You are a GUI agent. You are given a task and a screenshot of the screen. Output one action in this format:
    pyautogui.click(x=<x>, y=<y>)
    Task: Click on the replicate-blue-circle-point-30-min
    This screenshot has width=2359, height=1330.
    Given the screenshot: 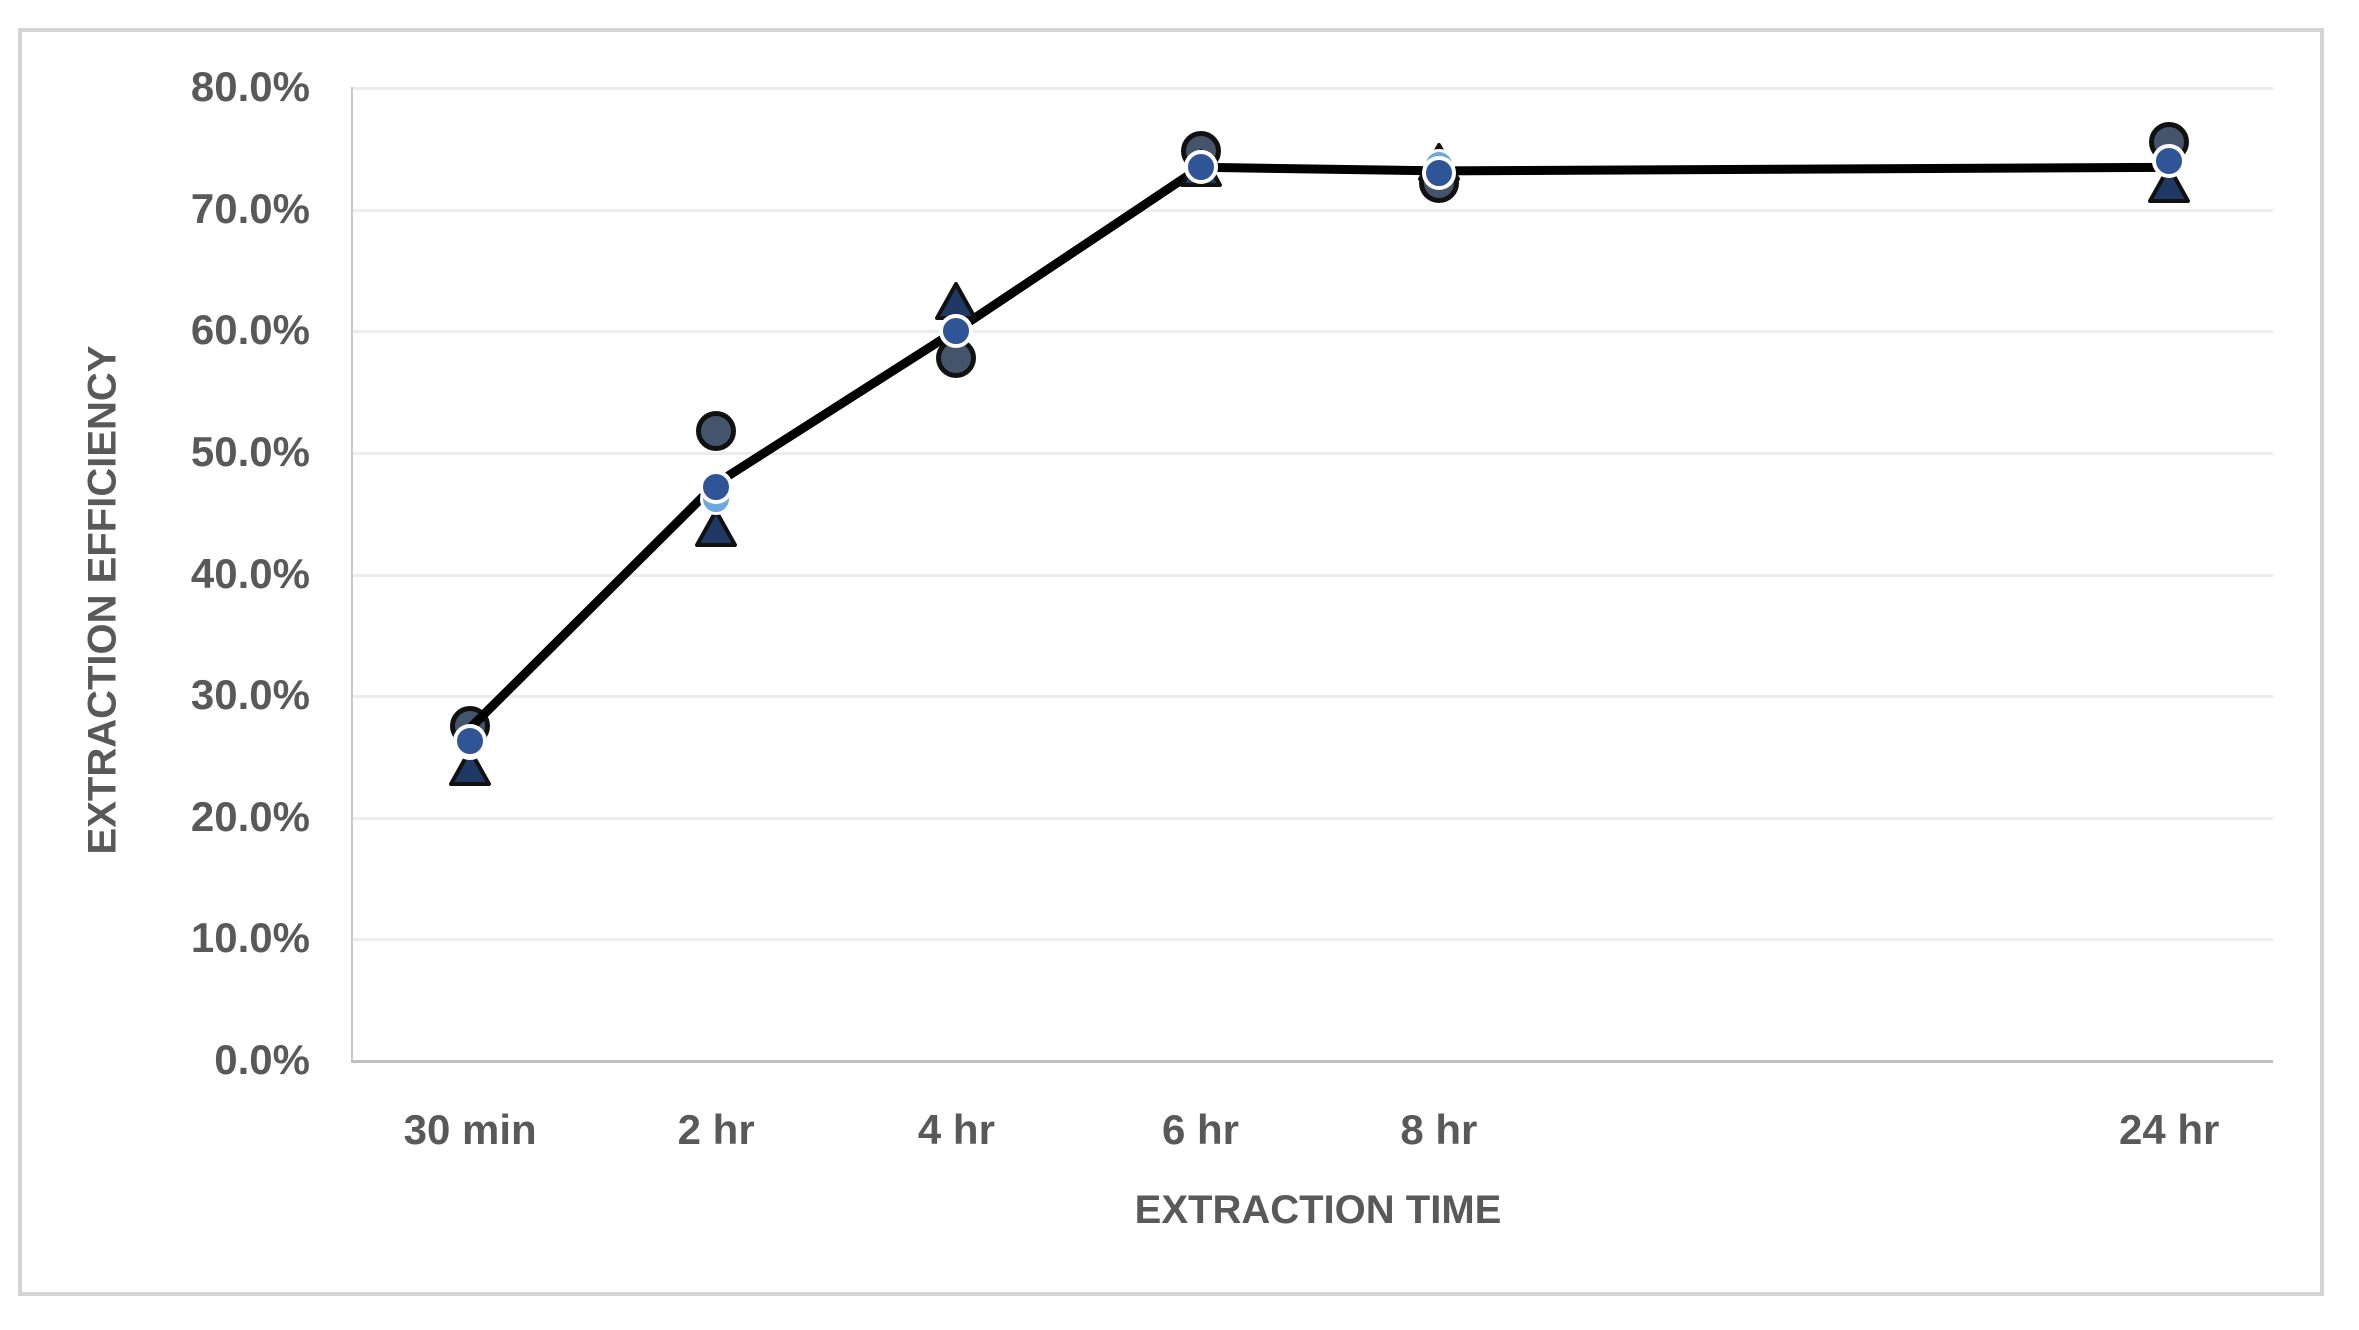 What is the action you would take?
    pyautogui.click(x=470, y=741)
    